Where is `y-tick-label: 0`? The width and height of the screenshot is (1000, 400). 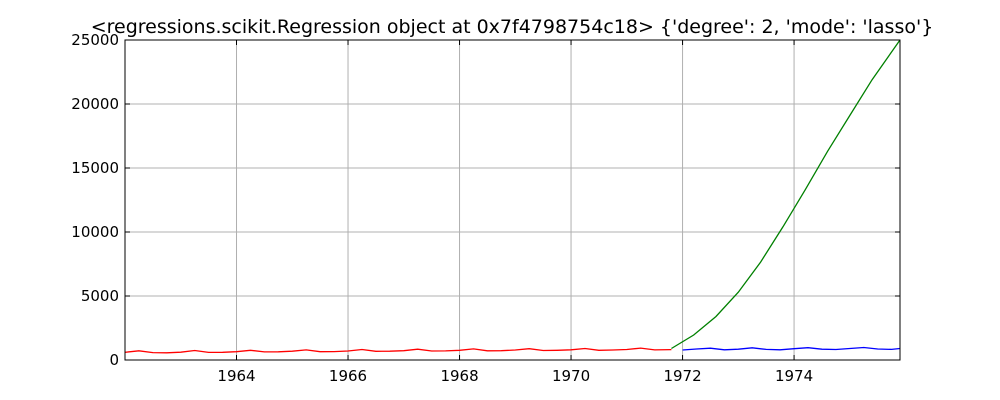 y-tick-label: 0 is located at coordinates (114, 360).